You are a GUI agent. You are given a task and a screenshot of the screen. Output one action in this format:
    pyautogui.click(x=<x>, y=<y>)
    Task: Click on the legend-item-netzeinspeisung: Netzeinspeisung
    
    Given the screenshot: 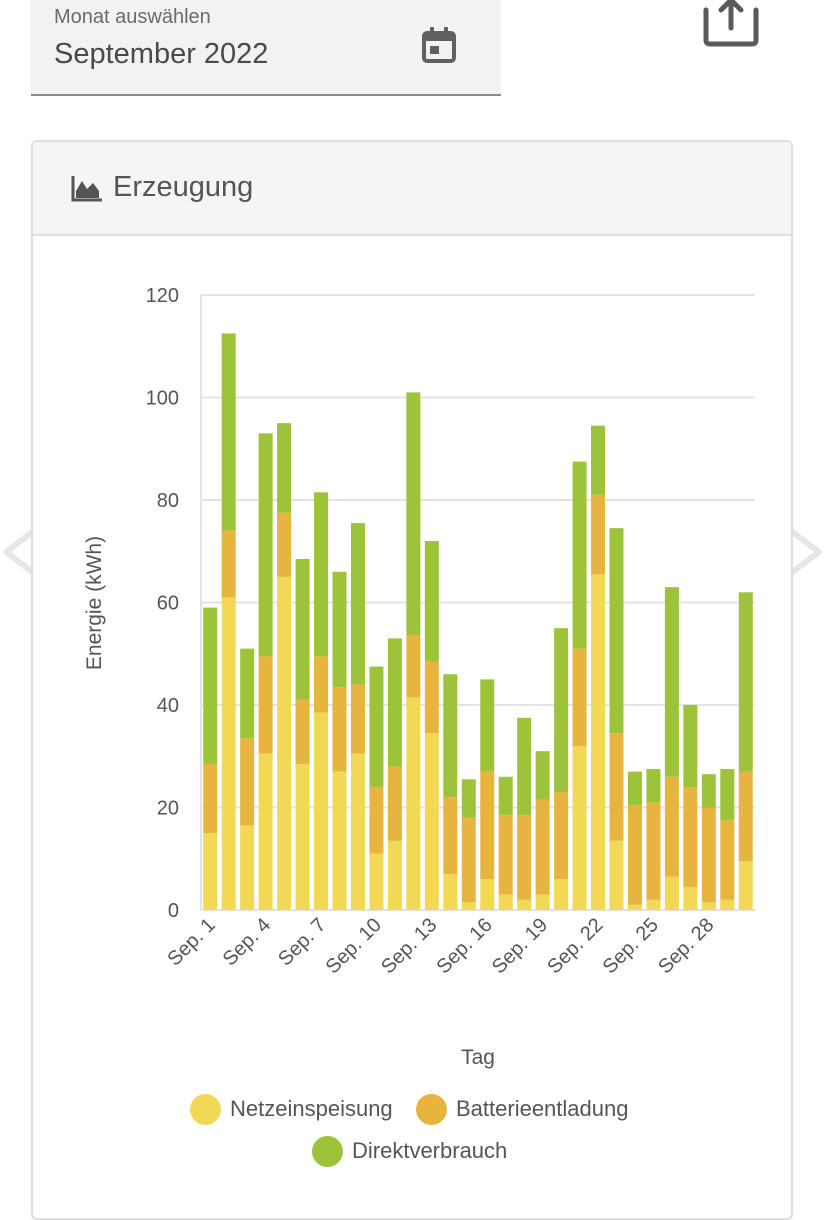 What is the action you would take?
    pyautogui.click(x=291, y=1109)
    